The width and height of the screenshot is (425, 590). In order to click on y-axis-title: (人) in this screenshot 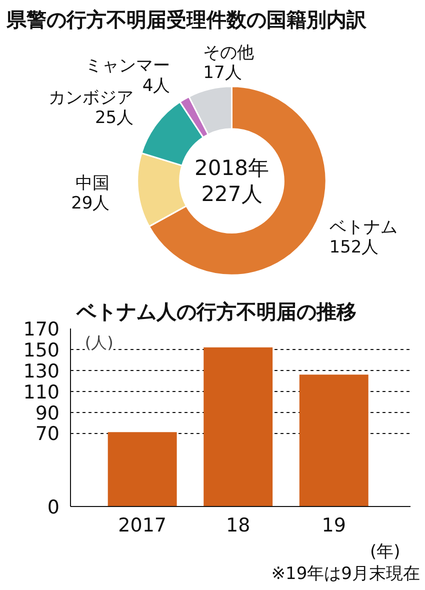, I will do `click(99, 342)`.